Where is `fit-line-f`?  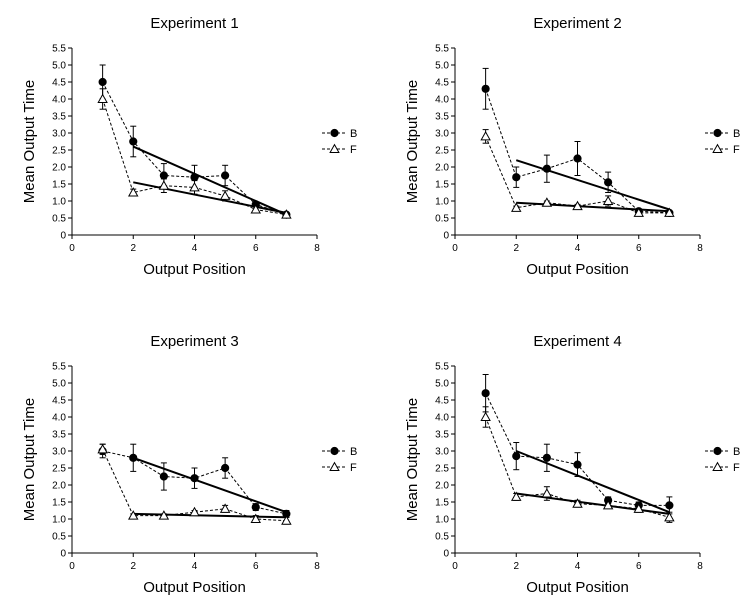 fit-line-f is located at coordinates (210, 515).